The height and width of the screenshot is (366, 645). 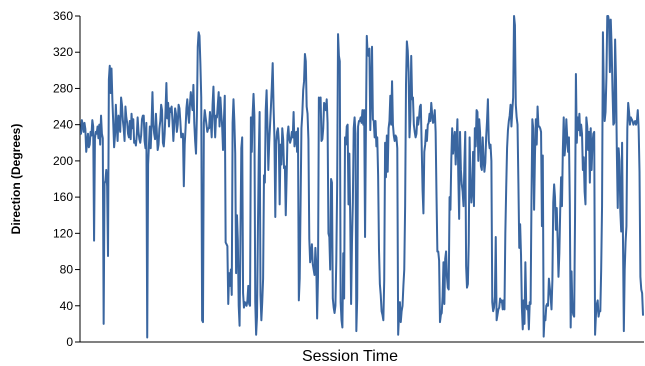 I want to click on y-tick-label: 160, so click(x=63, y=197).